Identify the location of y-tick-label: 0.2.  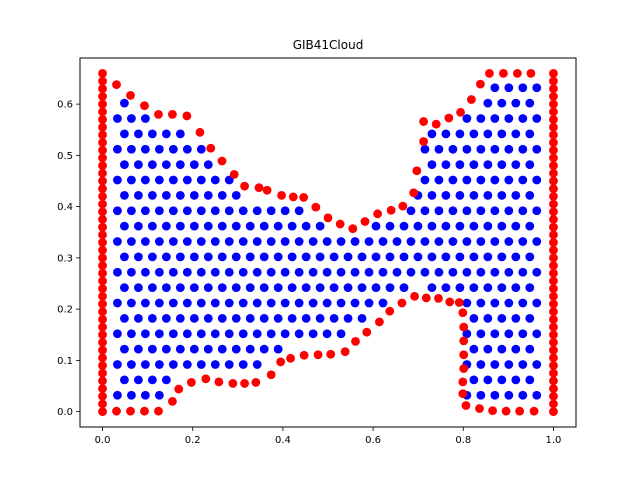
(65, 310).